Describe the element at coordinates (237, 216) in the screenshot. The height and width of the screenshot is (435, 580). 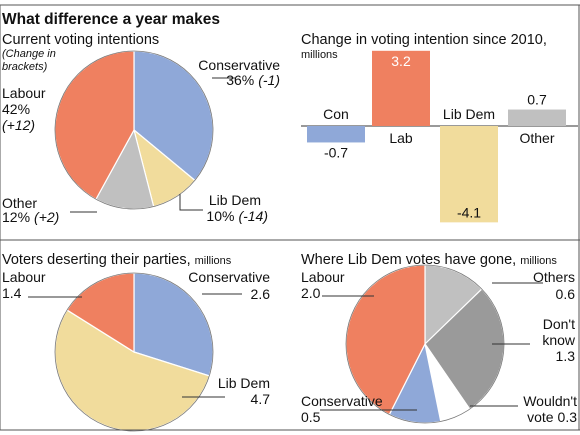
I see `p1-ld-value: 10% (-14)` at that location.